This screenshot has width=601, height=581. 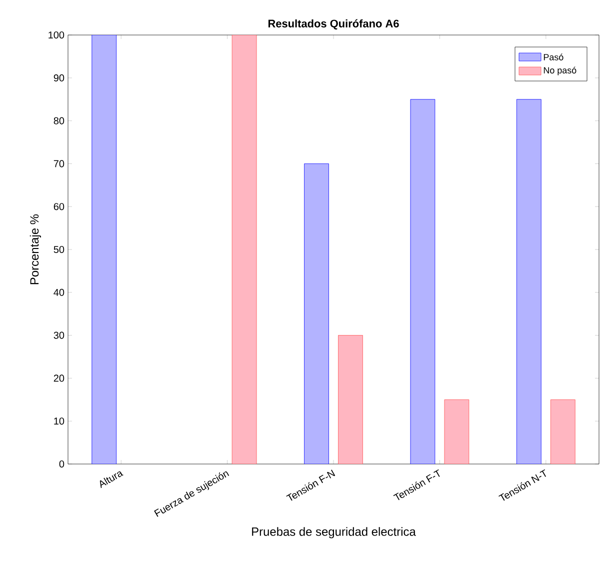 What do you see at coordinates (59, 335) in the screenshot?
I see `y-tick-label: 30` at bounding box center [59, 335].